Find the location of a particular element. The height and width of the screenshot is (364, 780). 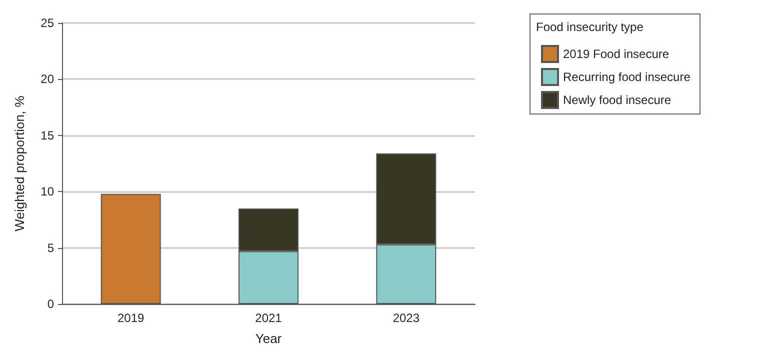

y-tick-label: 20 is located at coordinates (47, 79).